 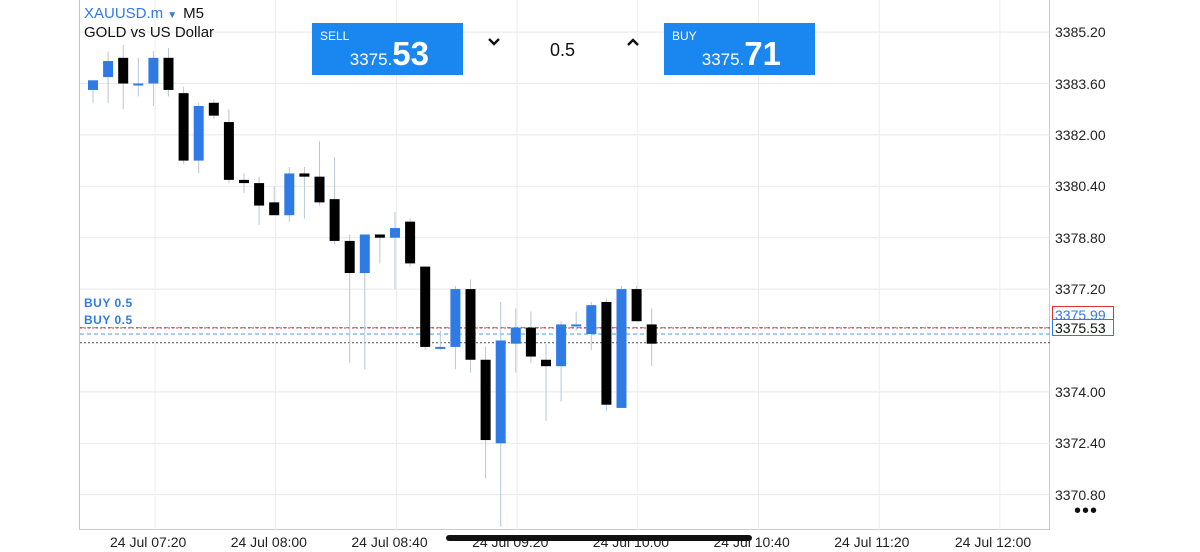 I want to click on sell-button: SELL 3375.53, so click(x=387, y=49).